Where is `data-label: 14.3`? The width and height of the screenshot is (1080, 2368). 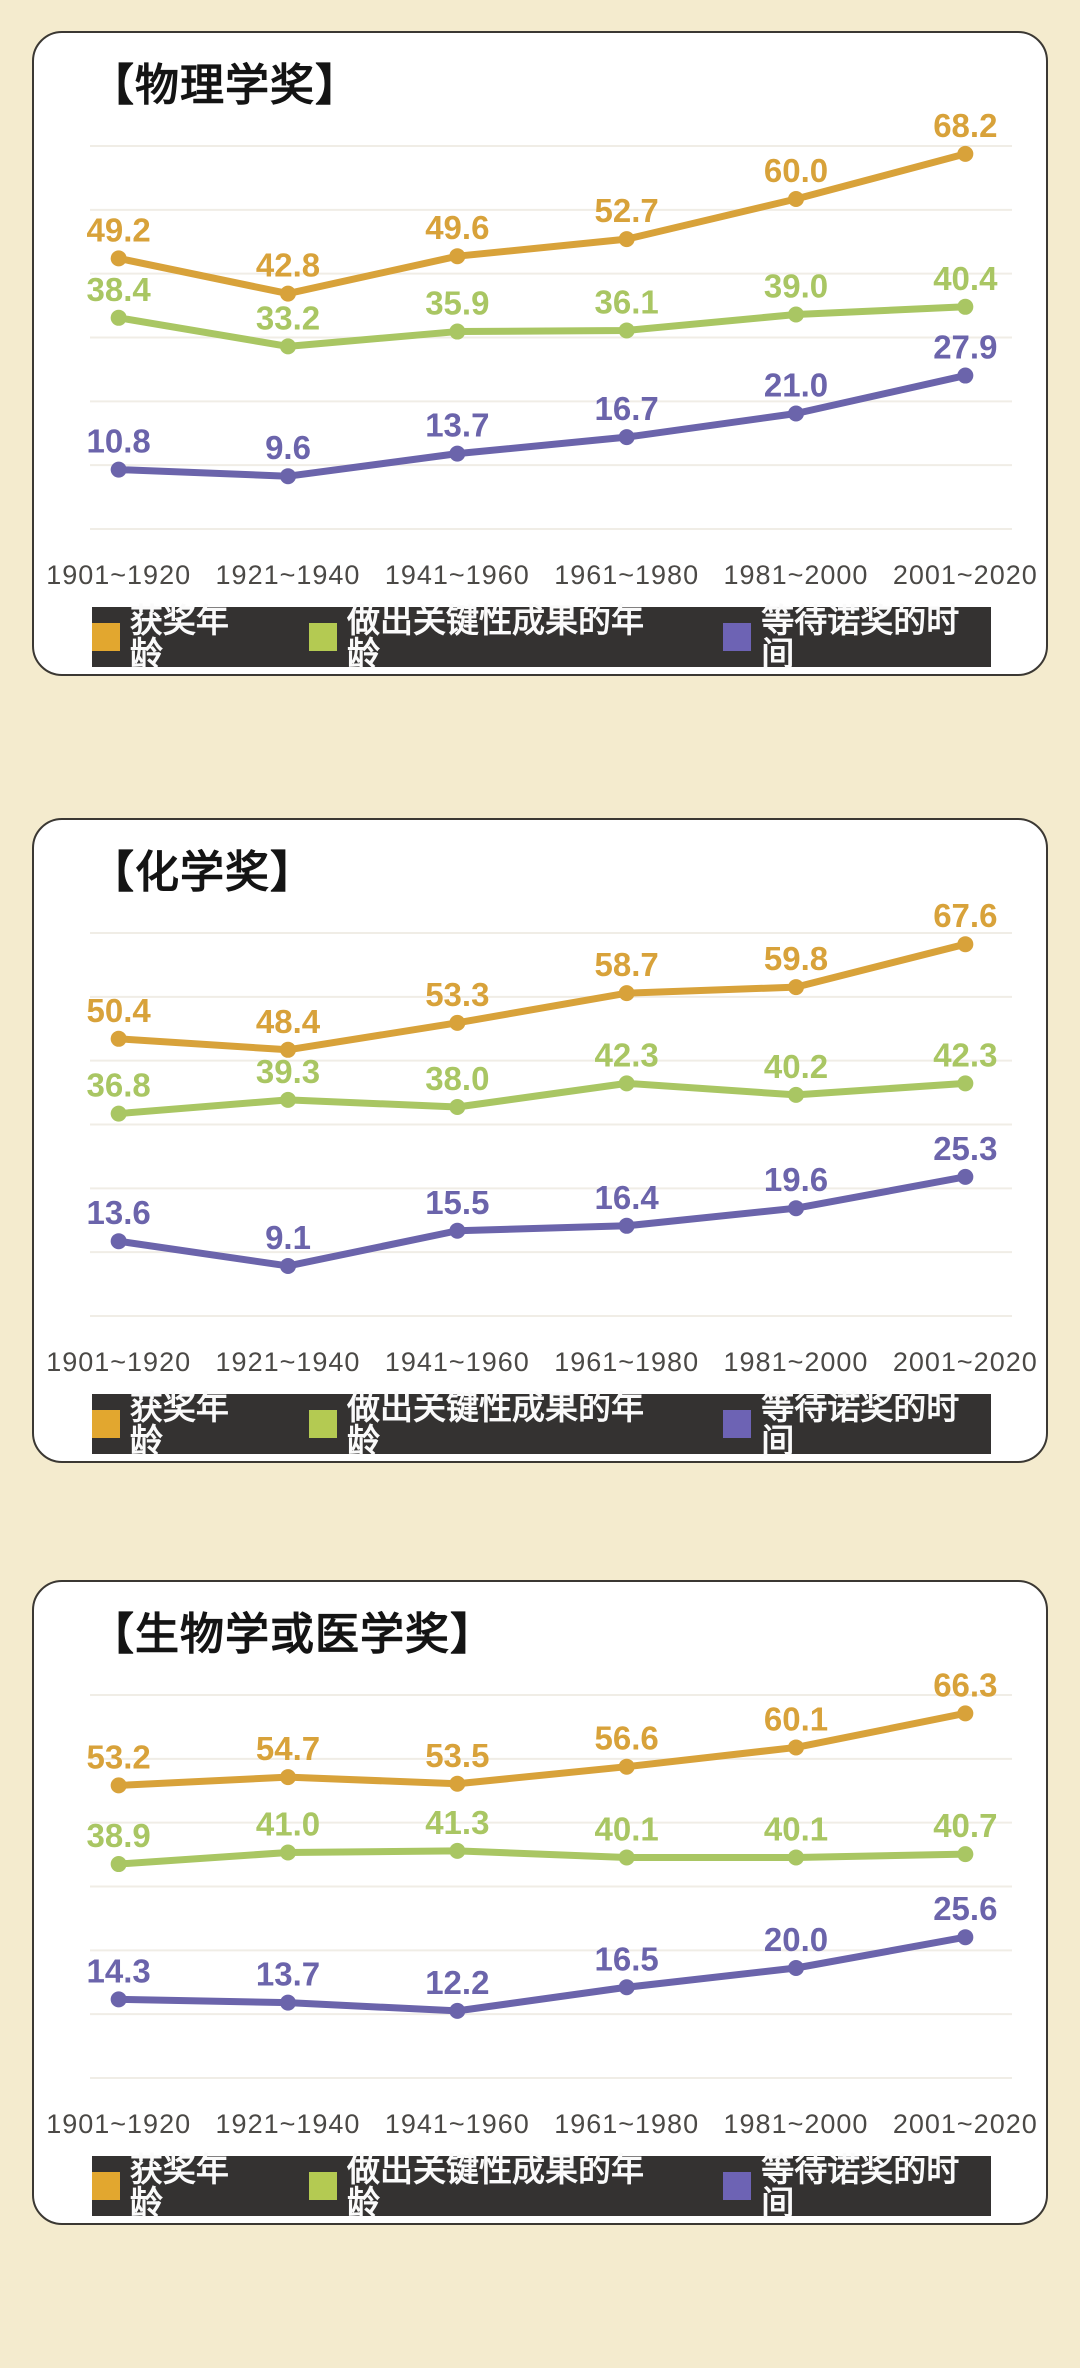
data-label: 14.3 is located at coordinates (119, 1970).